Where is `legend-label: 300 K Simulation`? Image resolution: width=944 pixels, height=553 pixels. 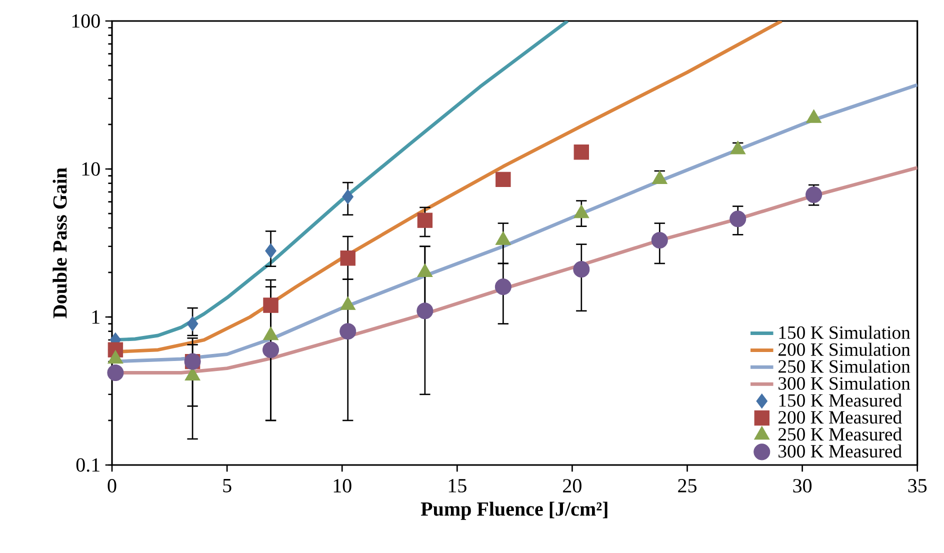
legend-label: 300 K Simulation is located at coordinates (844, 383).